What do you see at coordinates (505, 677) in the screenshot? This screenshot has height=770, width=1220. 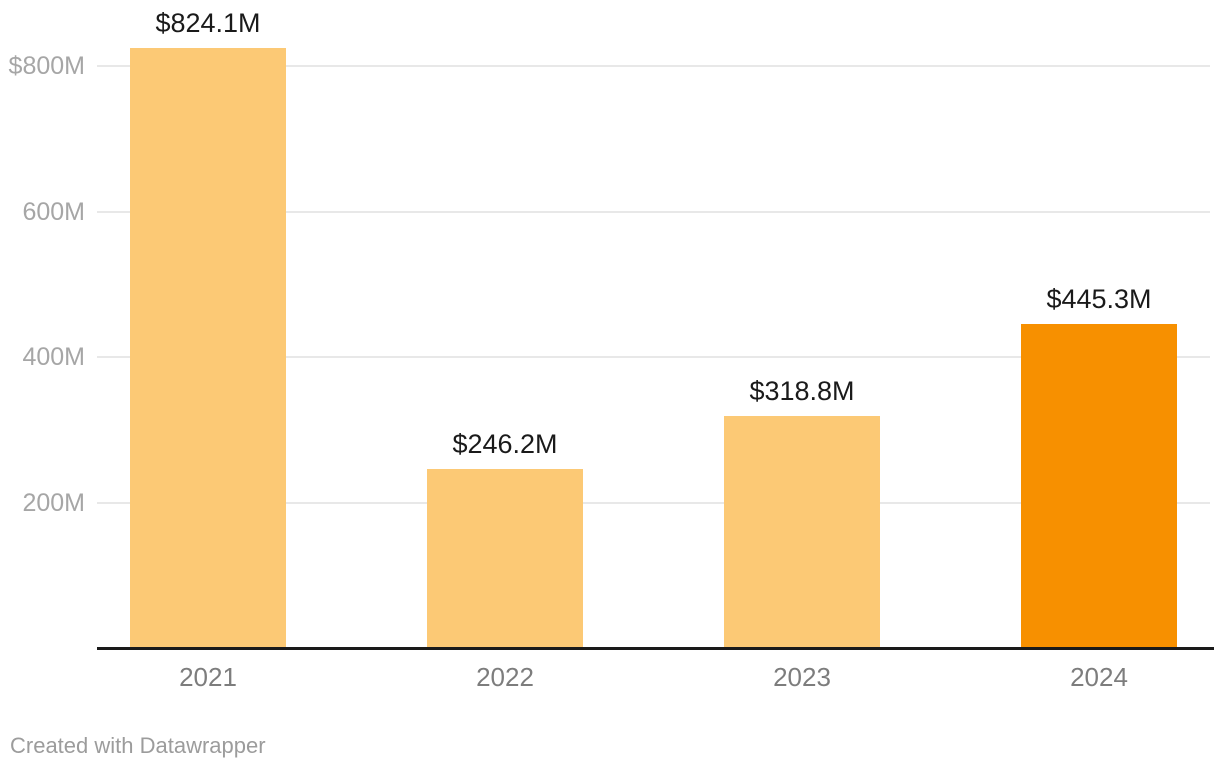 I see `x-axis-label-2022: 2022` at bounding box center [505, 677].